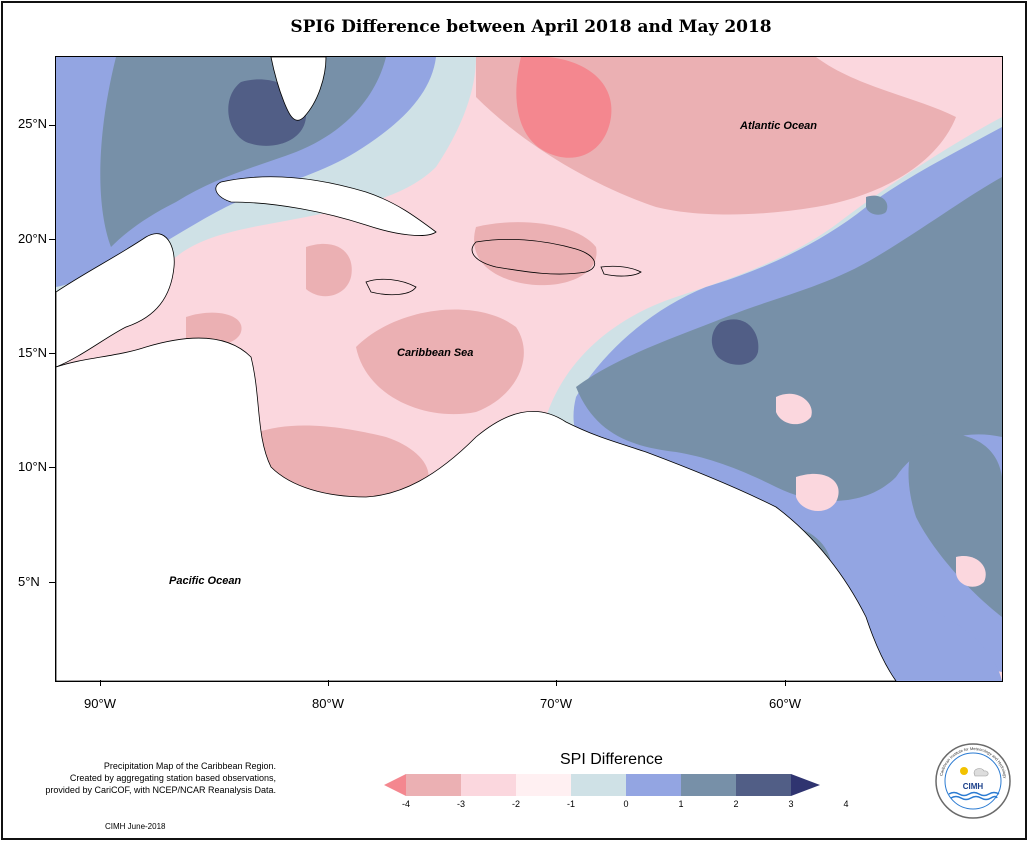 Image resolution: width=1030 pixels, height=843 pixels. What do you see at coordinates (973, 786) in the screenshot?
I see `logo-text: CIMH` at bounding box center [973, 786].